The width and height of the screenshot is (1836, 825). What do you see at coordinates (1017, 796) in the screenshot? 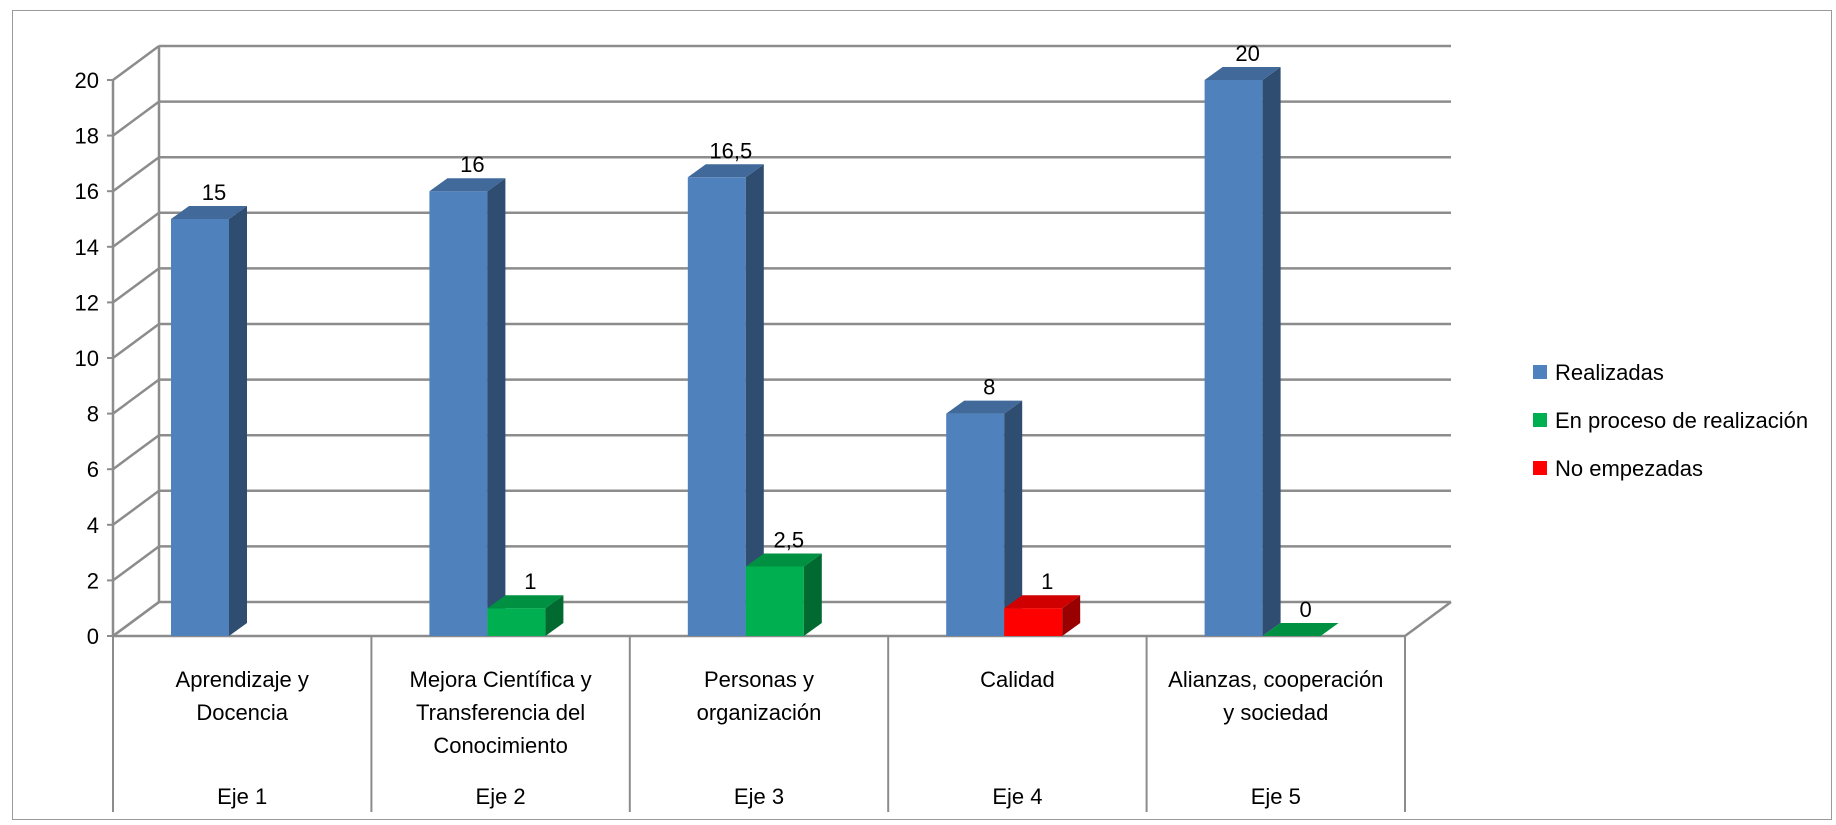
I see `x-group-label: Eje 4` at bounding box center [1017, 796].